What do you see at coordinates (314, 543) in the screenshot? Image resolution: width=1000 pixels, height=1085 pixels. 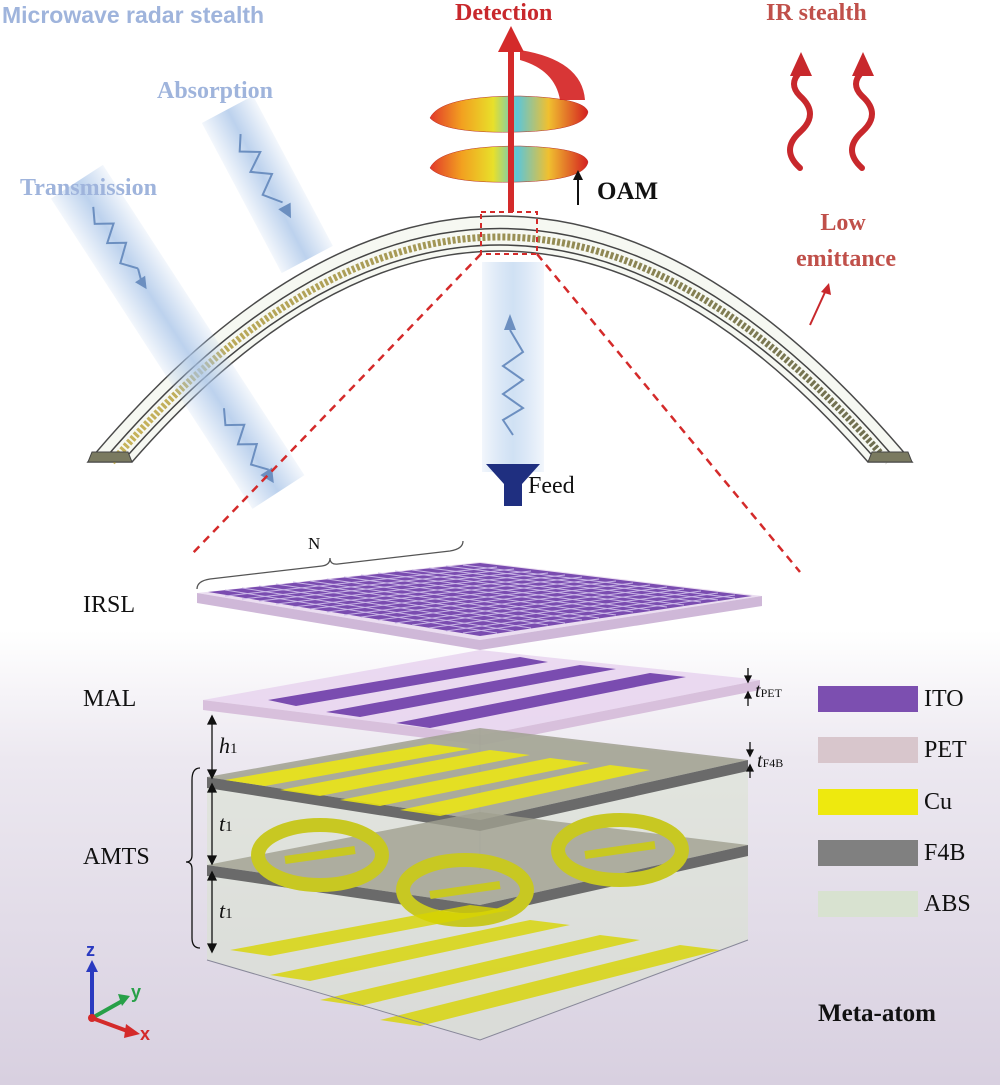 I see `n-label: N` at bounding box center [314, 543].